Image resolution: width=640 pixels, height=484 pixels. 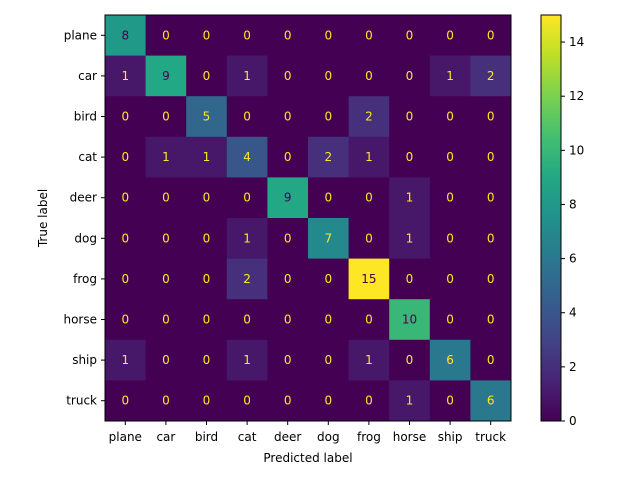 I want to click on y-tick-label: deer, so click(x=83, y=198).